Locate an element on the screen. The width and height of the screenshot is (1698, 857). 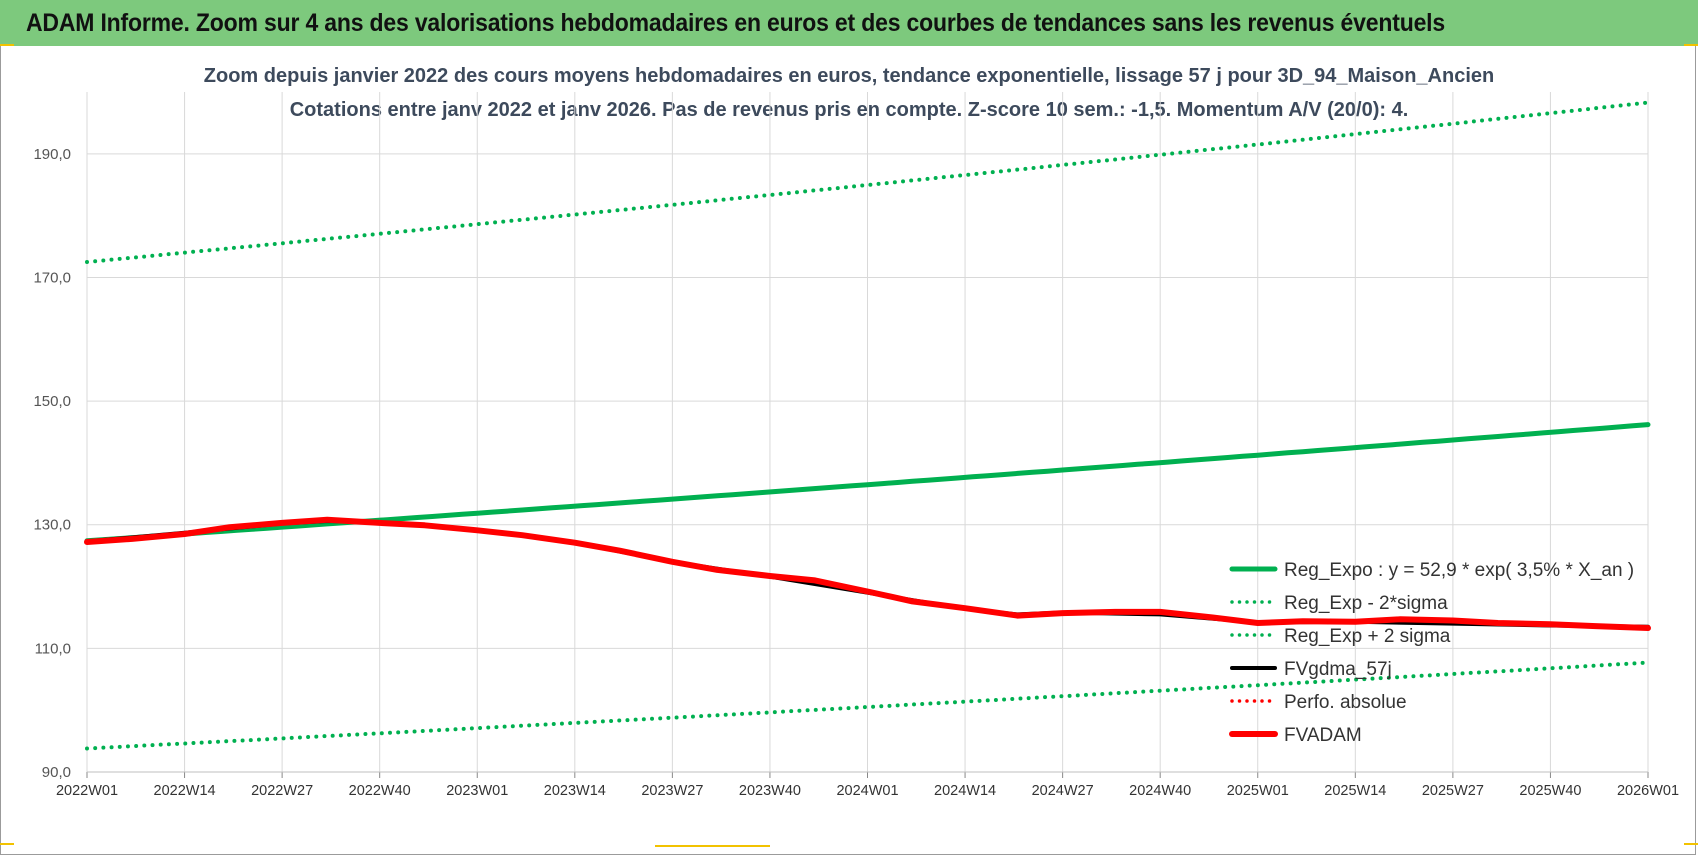
x-tick-label: 2023W14 is located at coordinates (575, 791).